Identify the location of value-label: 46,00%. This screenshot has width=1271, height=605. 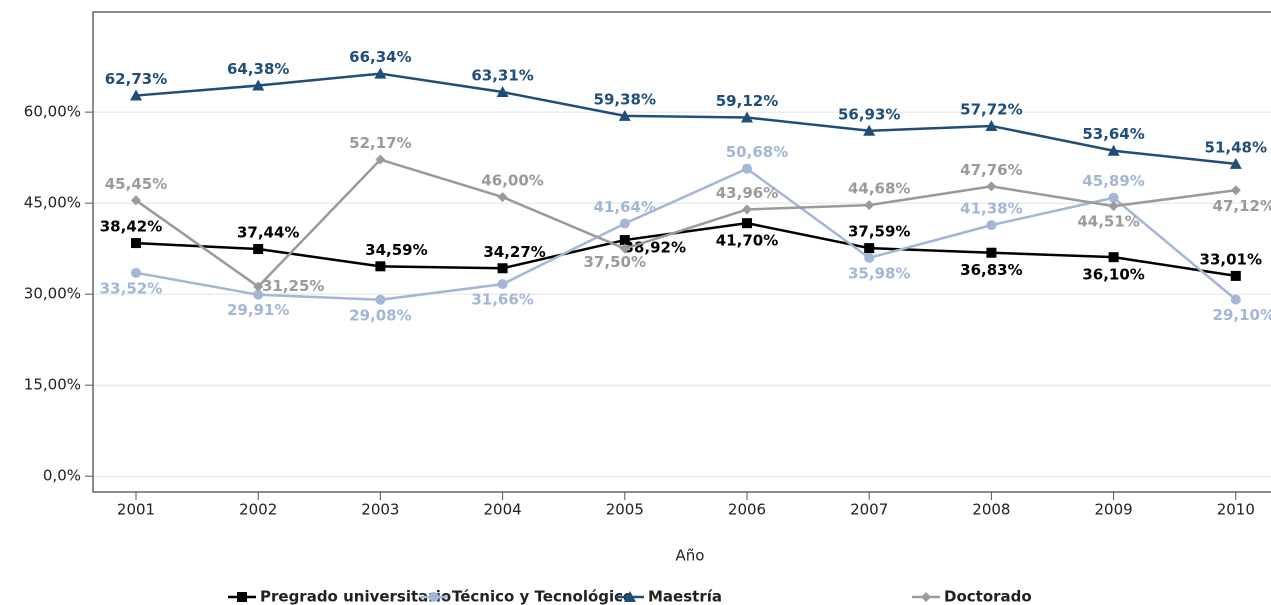
(512, 181).